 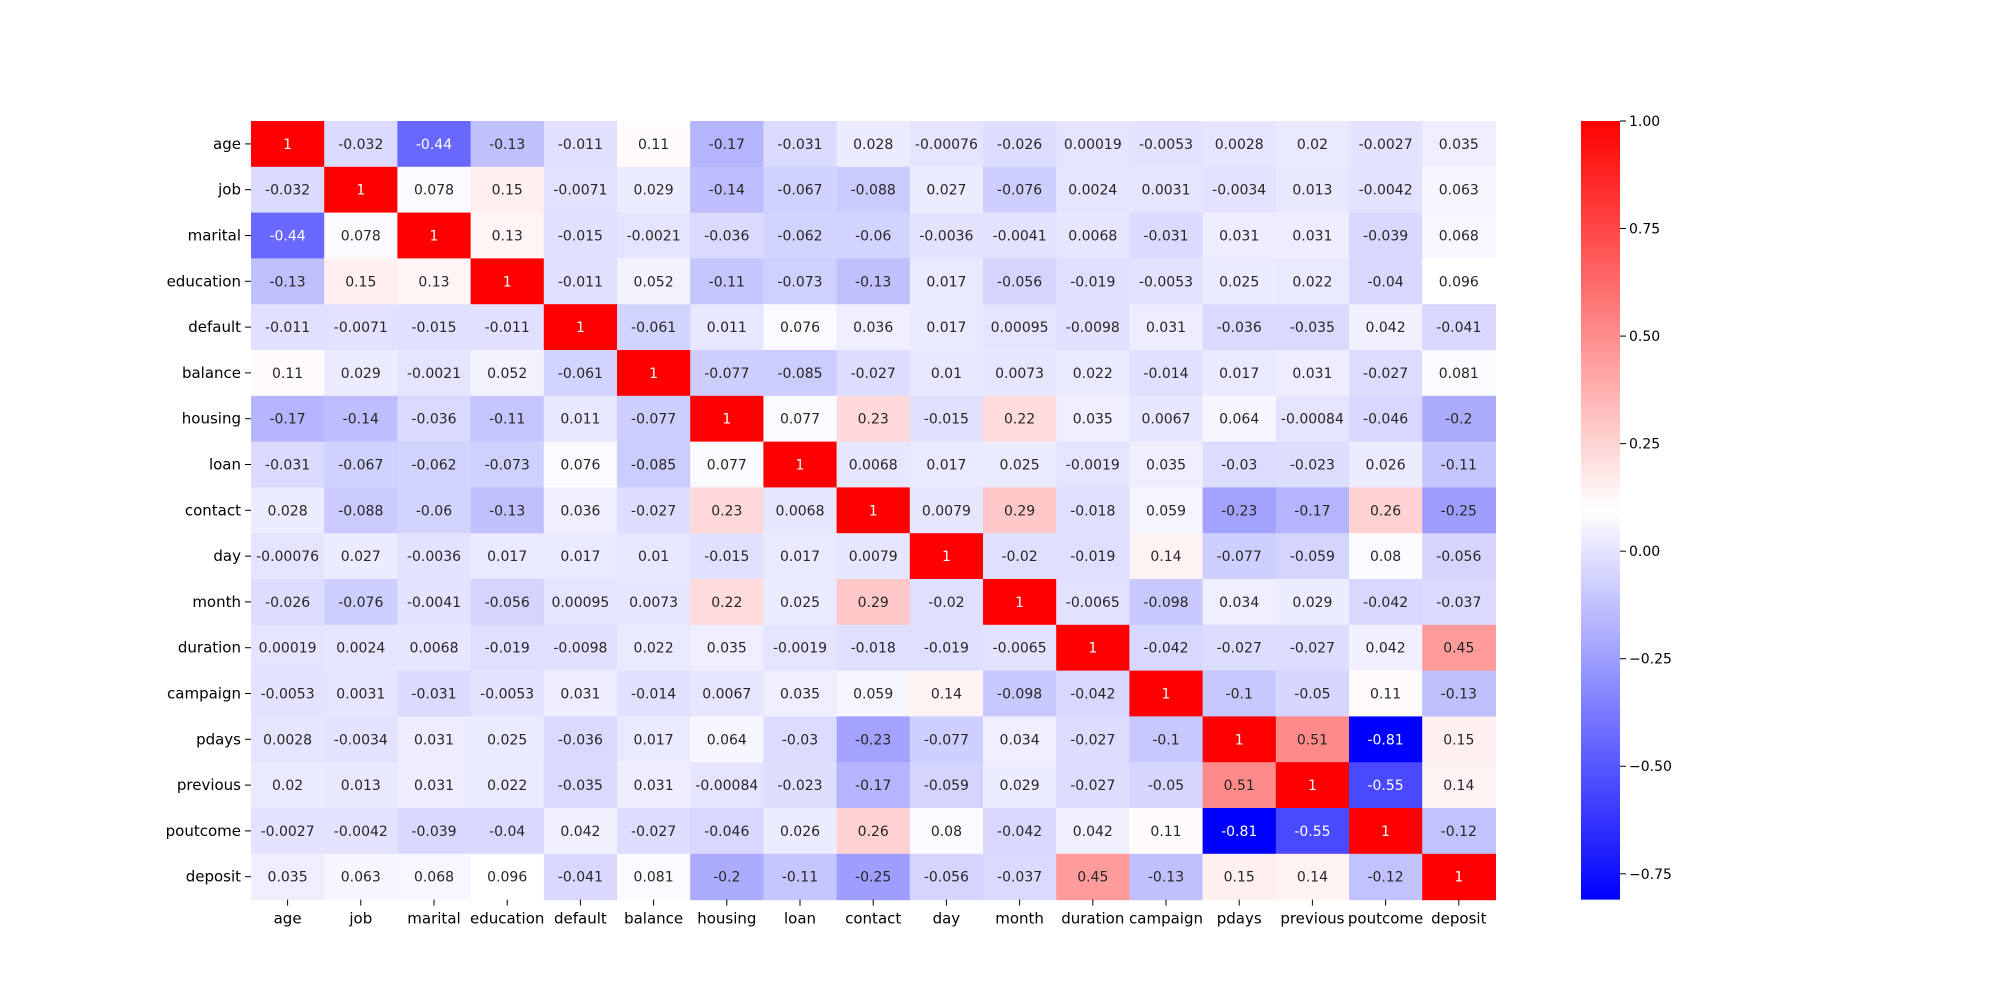 I want to click on cell-value-label: -0.0053, so click(x=1166, y=145).